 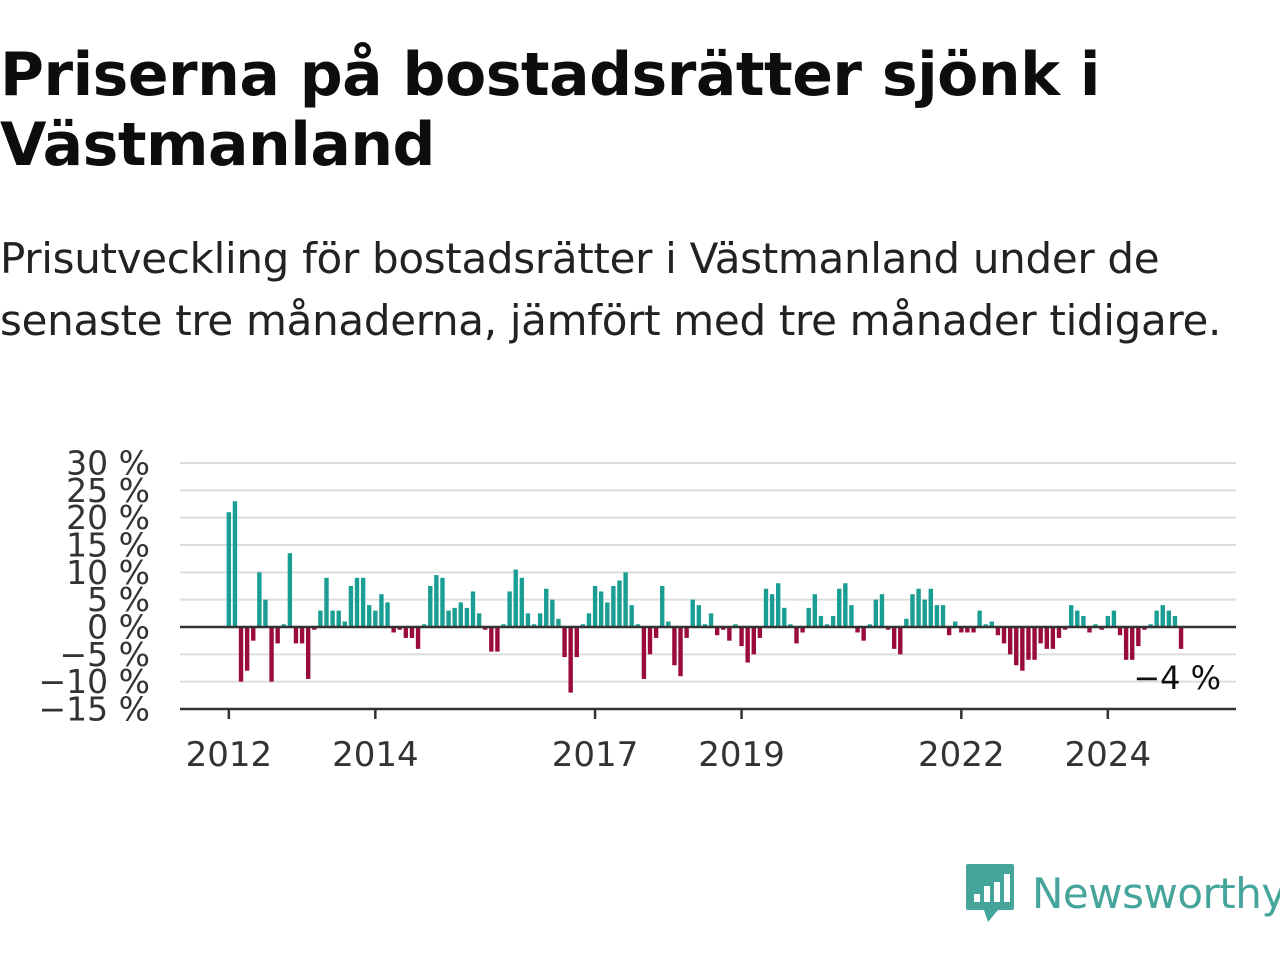 I want to click on x-tick-label: 2024, so click(x=1108, y=755).